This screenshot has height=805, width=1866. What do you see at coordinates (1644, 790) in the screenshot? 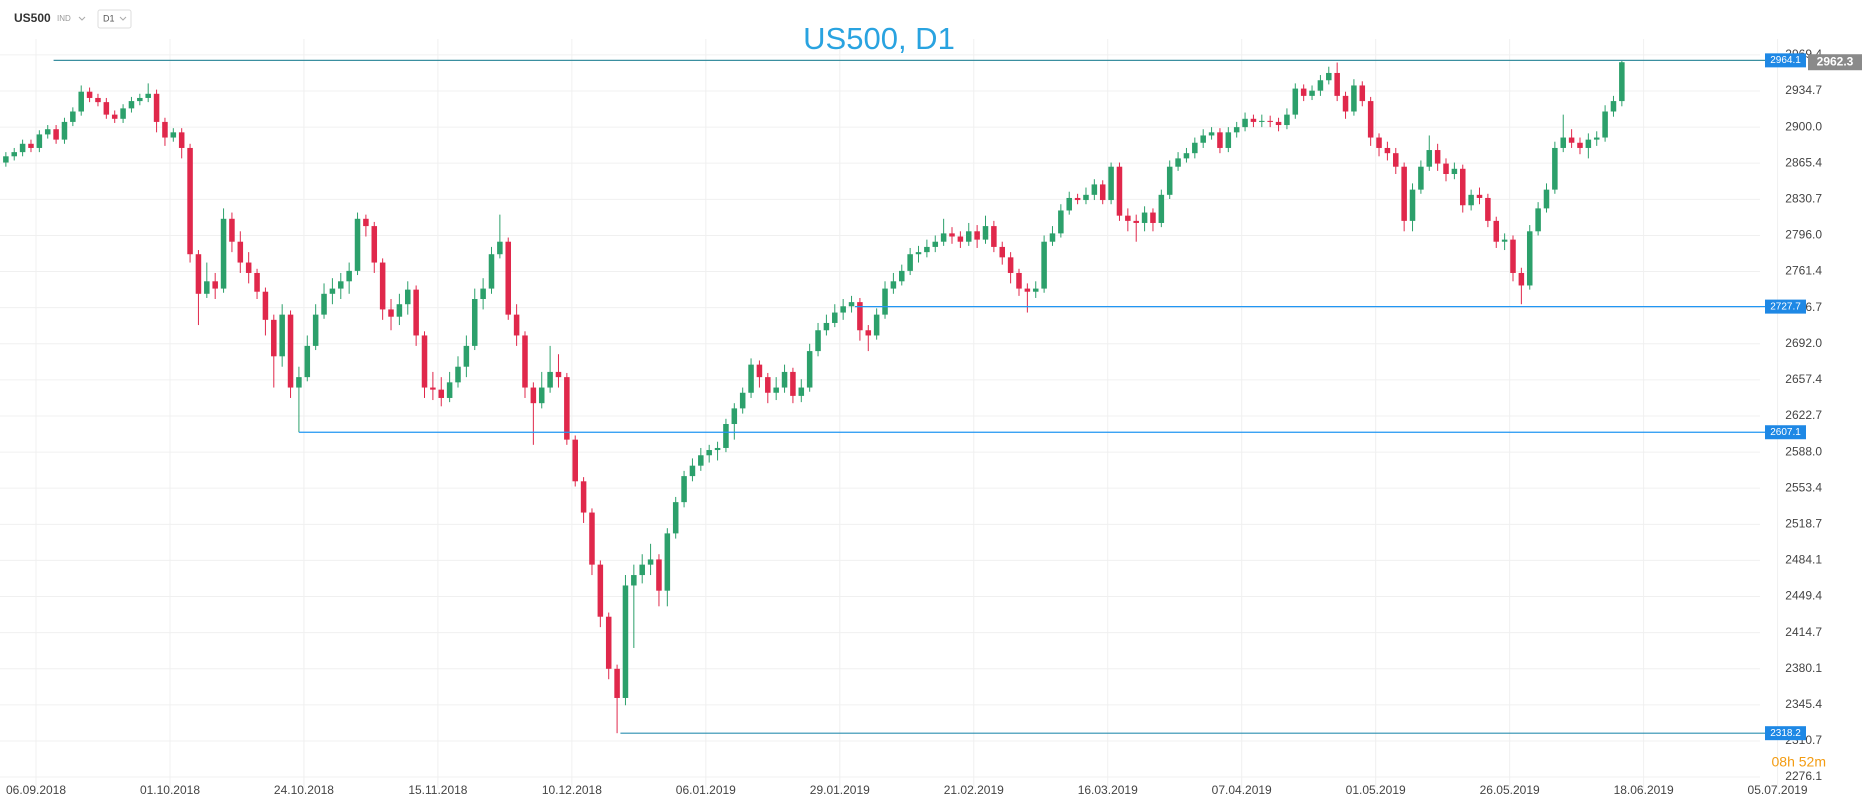
I see `x-tick-label: 18.06.2019` at bounding box center [1644, 790].